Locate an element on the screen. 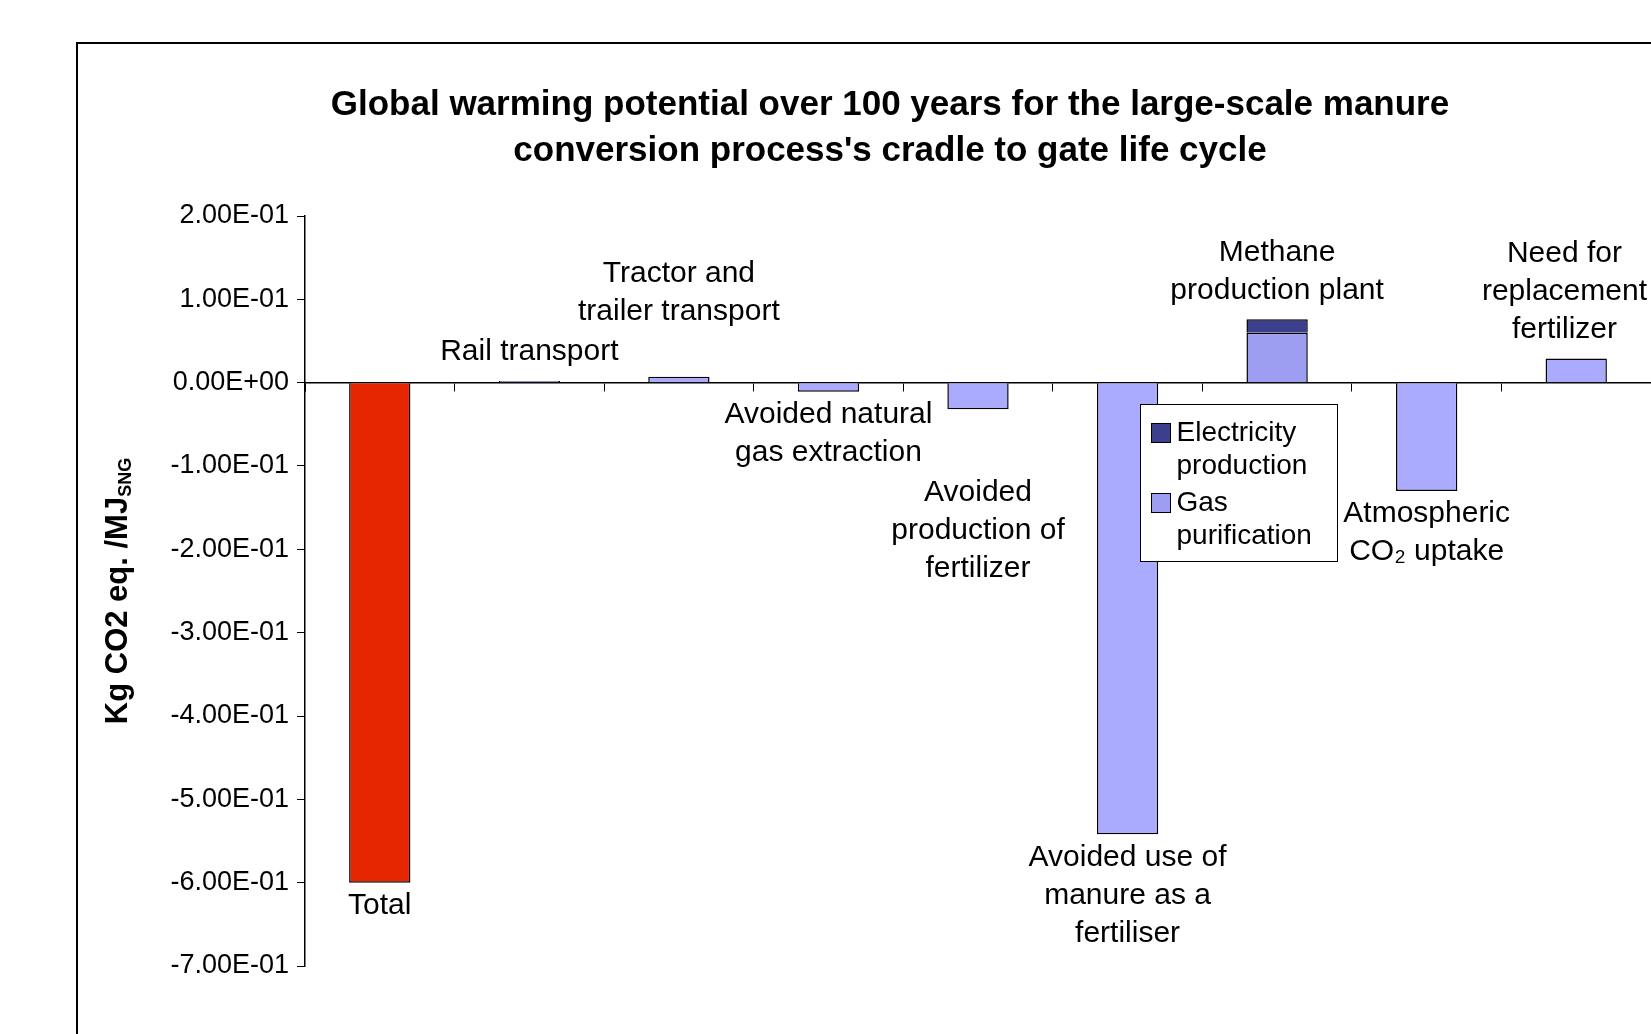  y-tick-label: 1.00E-01 is located at coordinates (234, 297).